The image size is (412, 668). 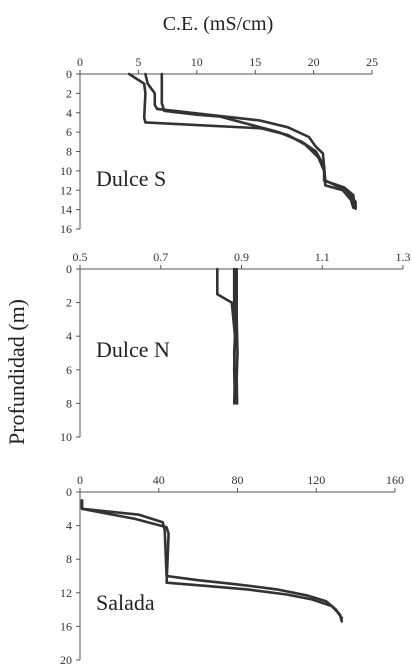 I want to click on x-tick-label: 25, so click(x=372, y=62).